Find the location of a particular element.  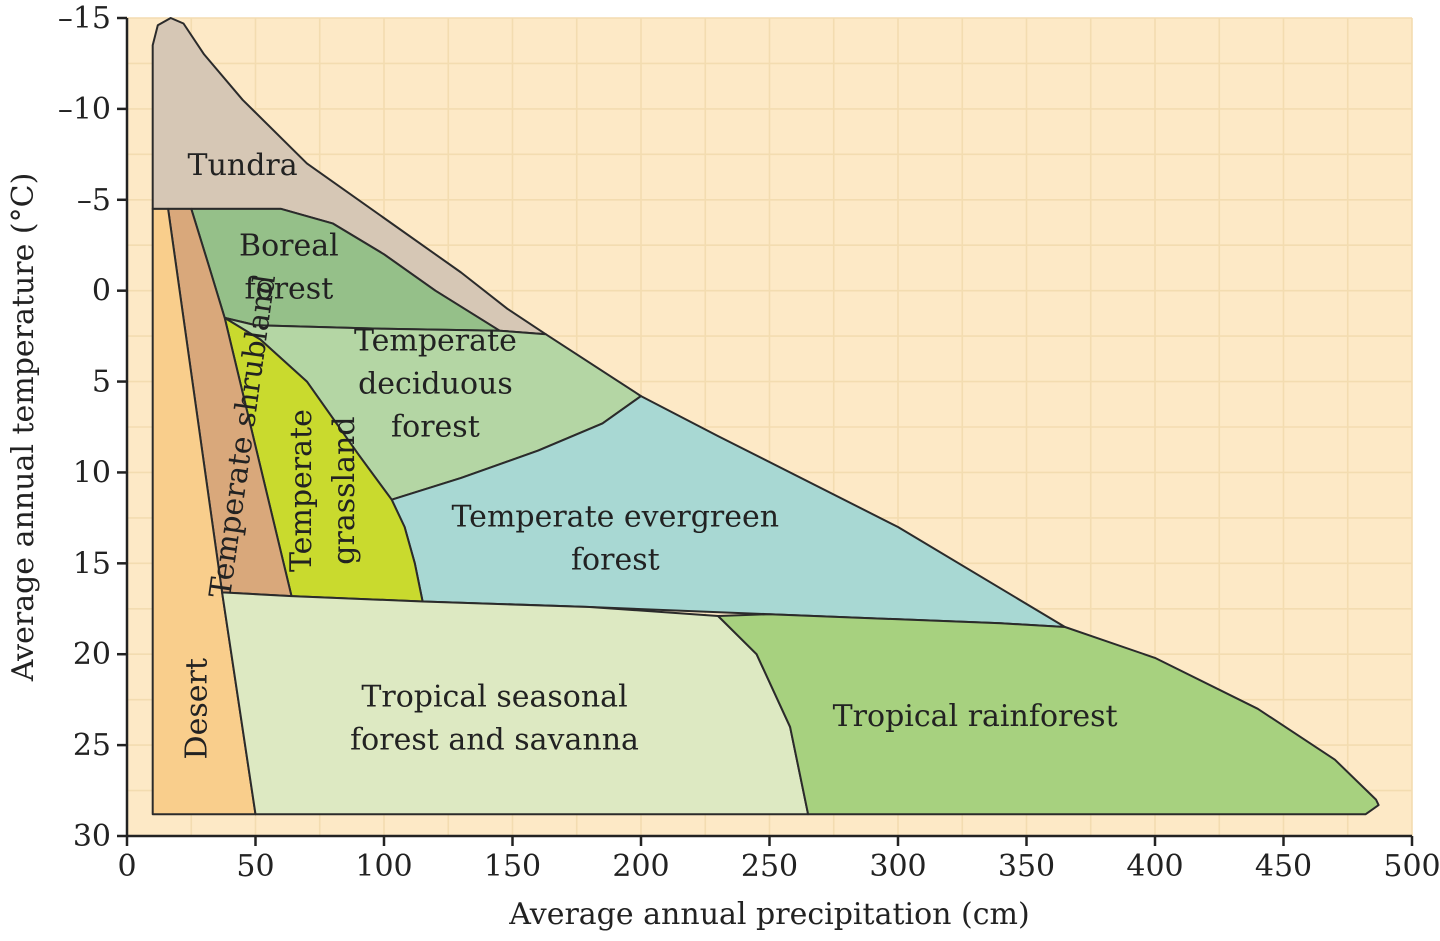

y-tick-label: 5 is located at coordinates (101, 382).